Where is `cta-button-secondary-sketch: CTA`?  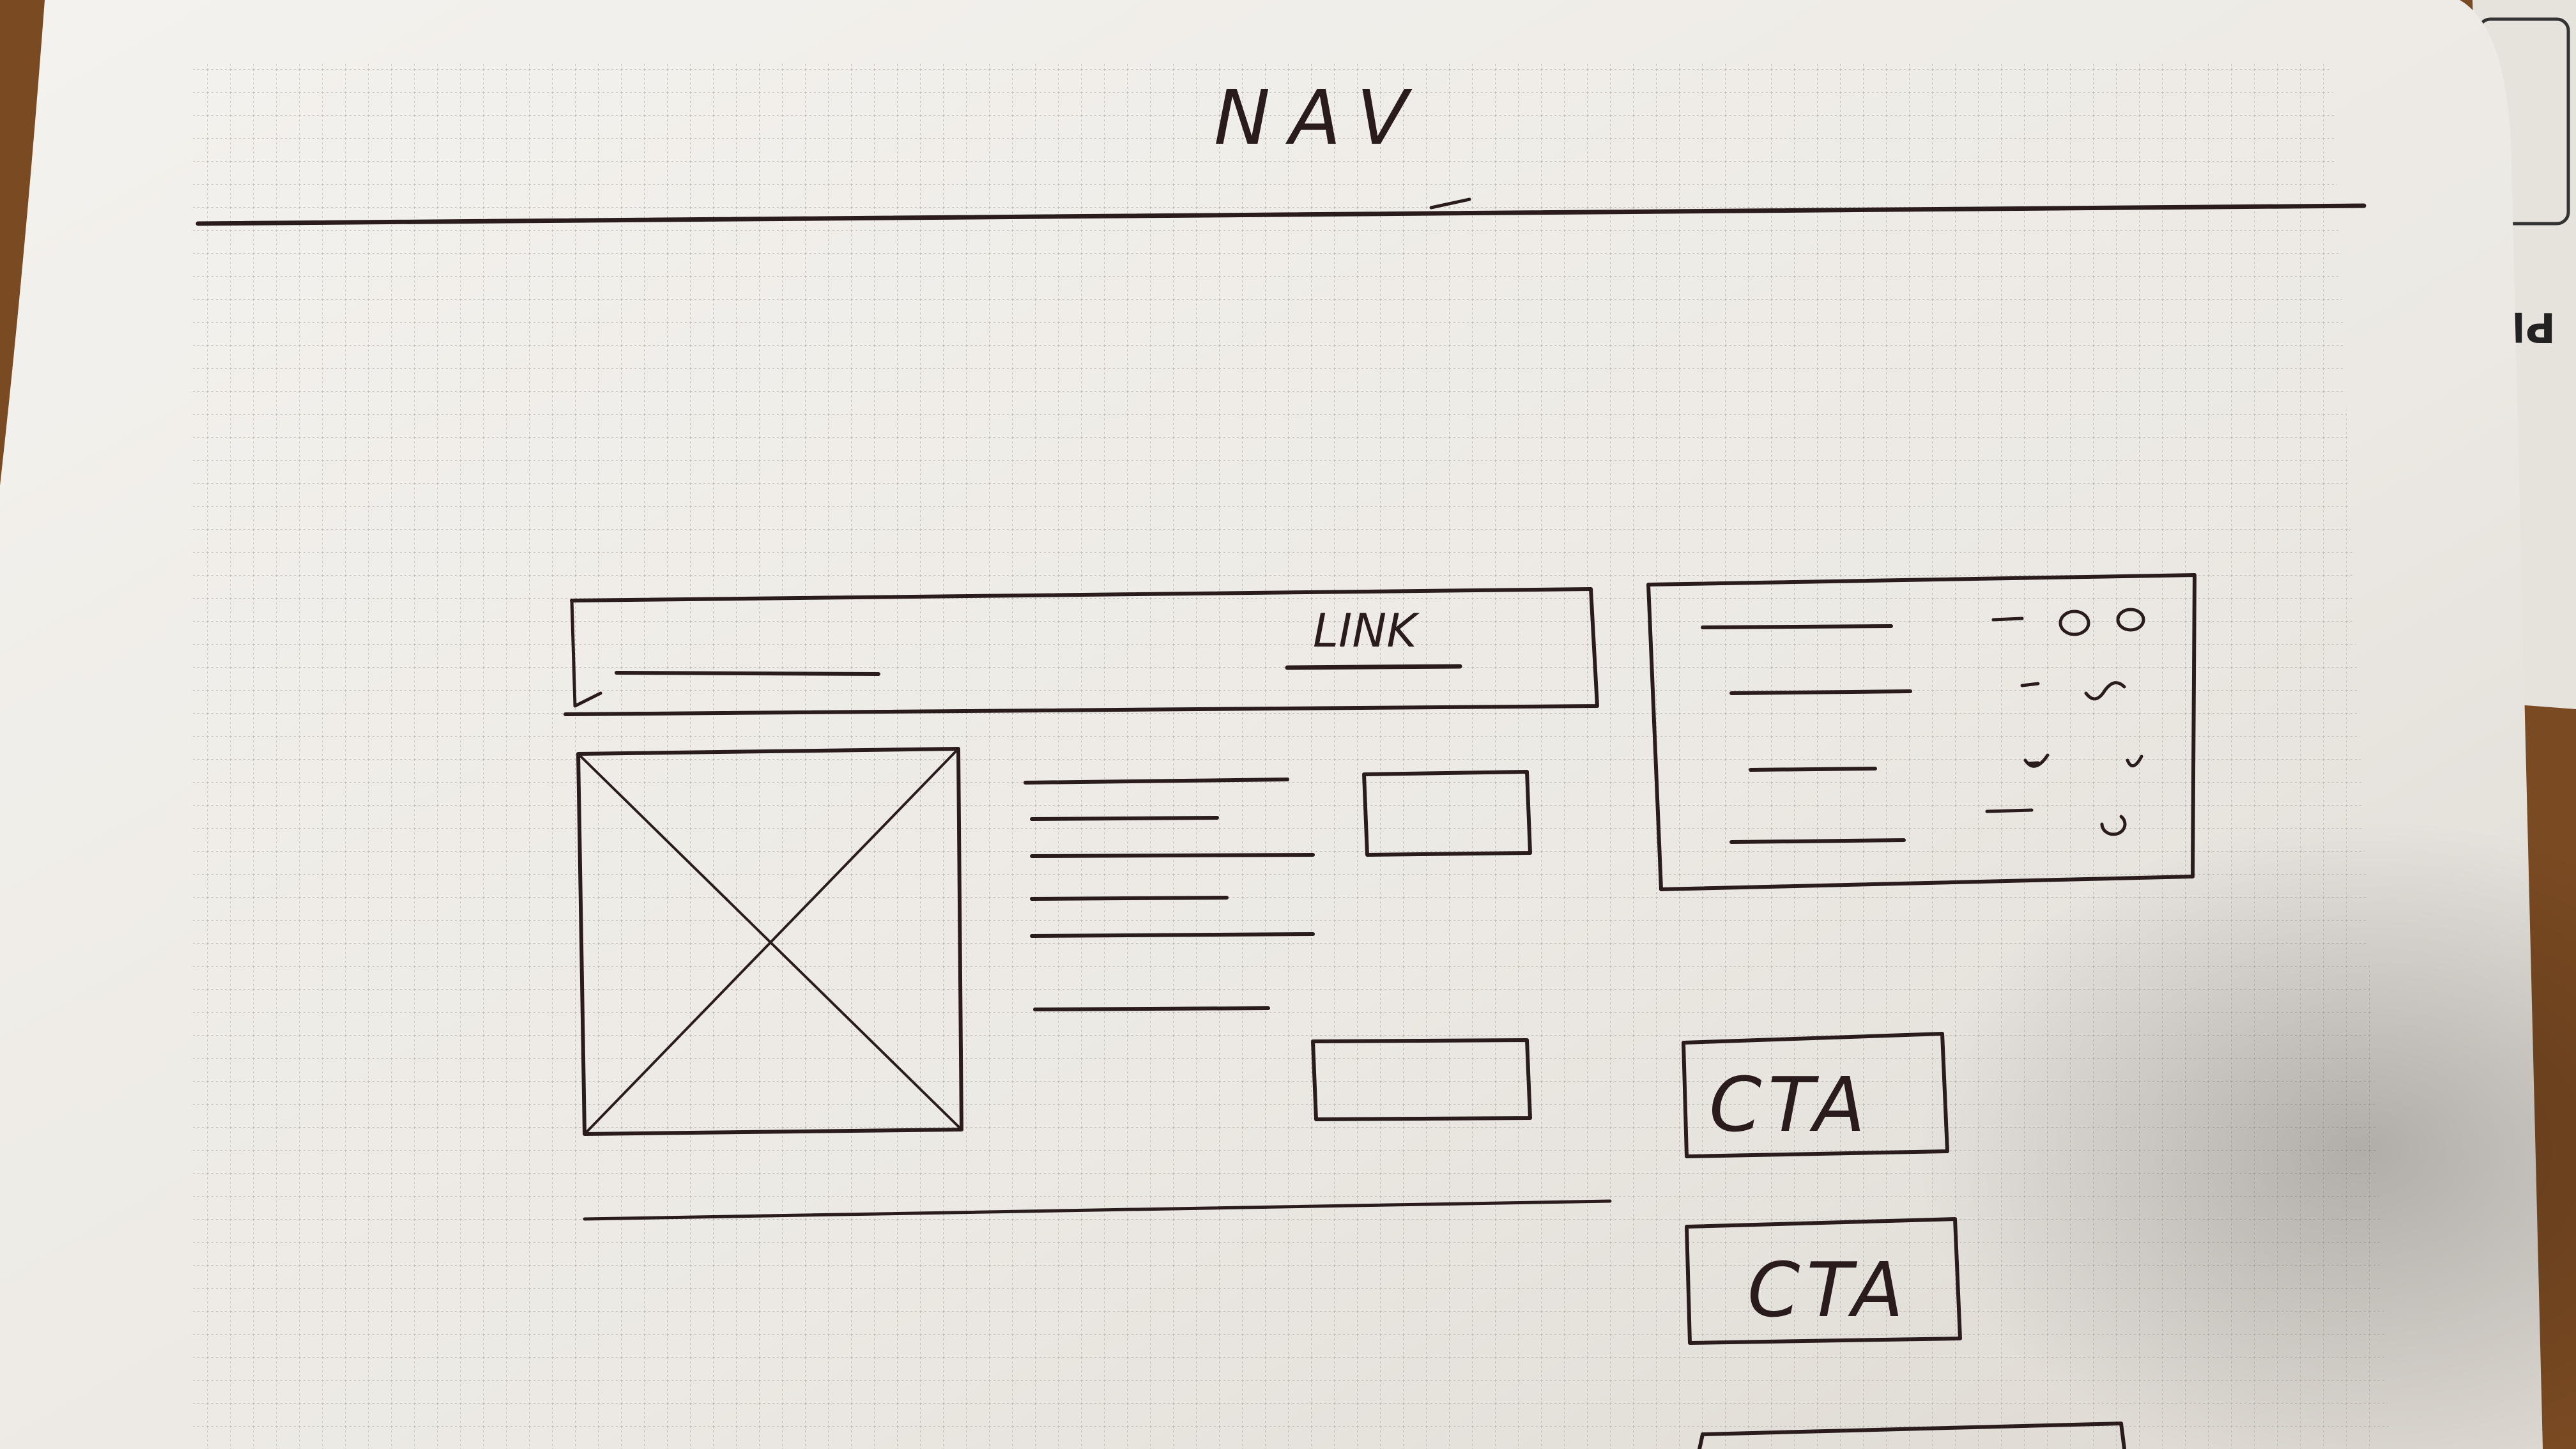 cta-button-secondary-sketch: CTA is located at coordinates (1823, 1281).